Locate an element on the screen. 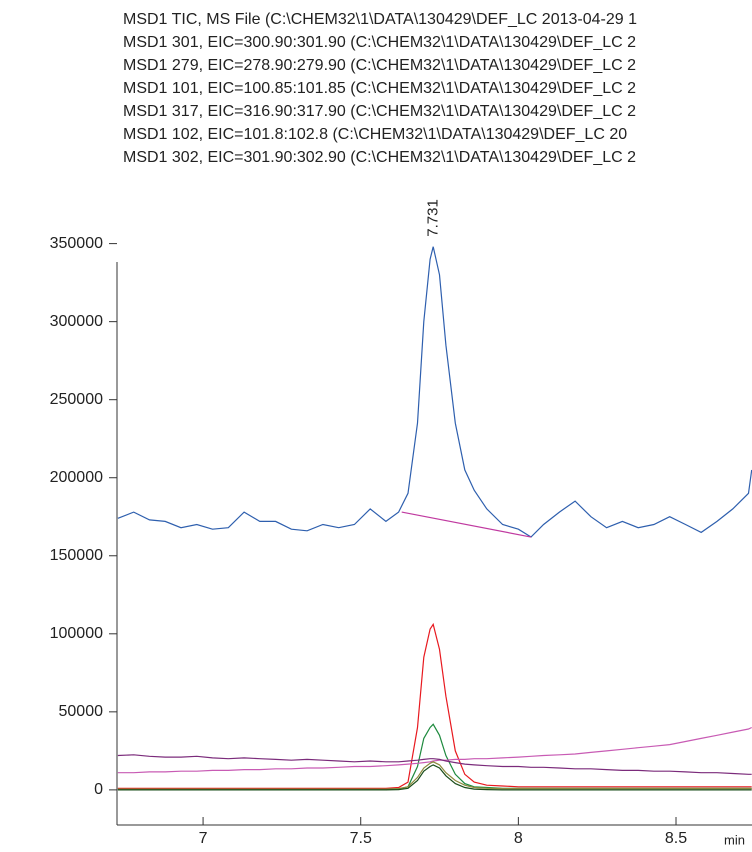 This screenshot has height=852, width=752. x-tick-label: 8.5 is located at coordinates (676, 838).